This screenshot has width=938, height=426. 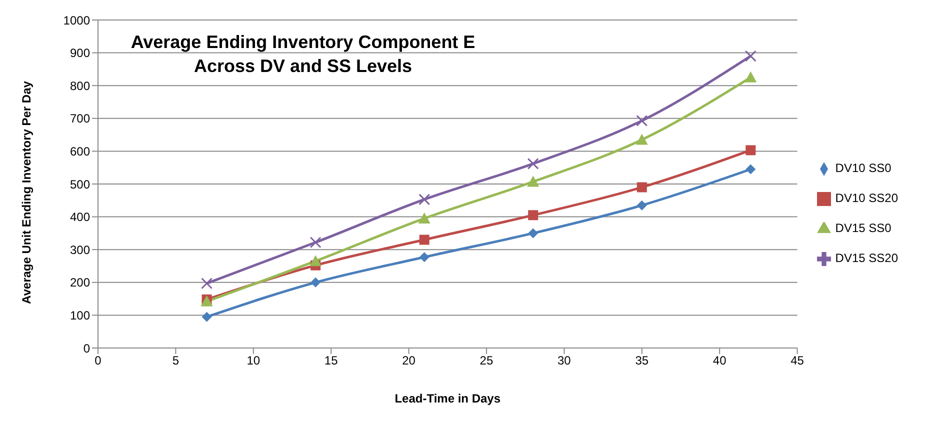 I want to click on legend-label: DV15 SS20, so click(x=866, y=258).